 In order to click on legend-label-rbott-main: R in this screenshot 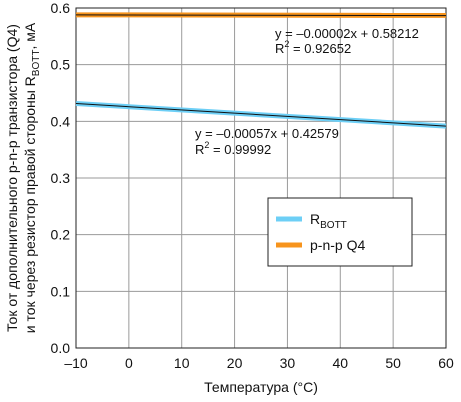, I will do `click(315, 219)`.